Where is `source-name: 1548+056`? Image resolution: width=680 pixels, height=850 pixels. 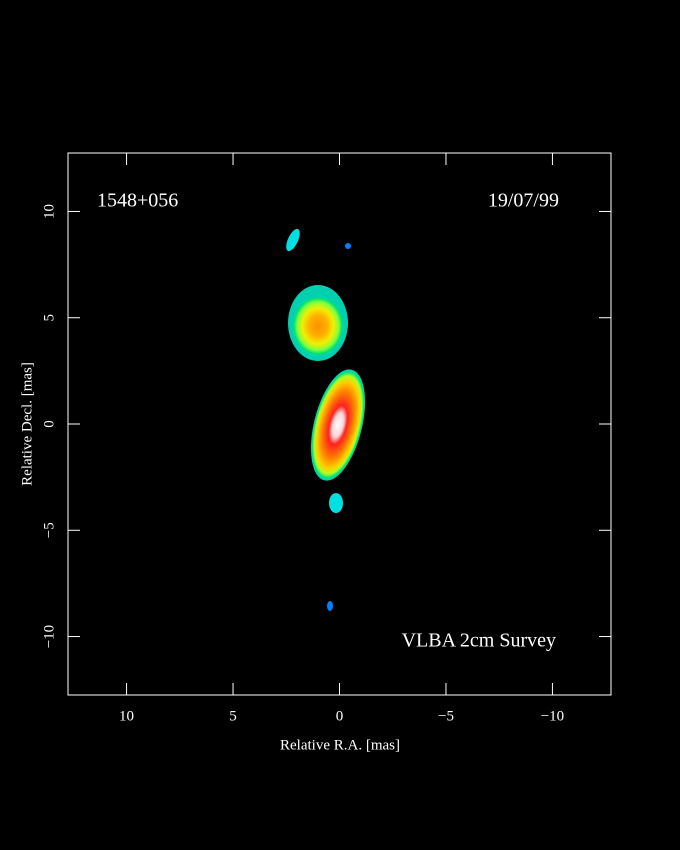 source-name: 1548+056 is located at coordinates (137, 201).